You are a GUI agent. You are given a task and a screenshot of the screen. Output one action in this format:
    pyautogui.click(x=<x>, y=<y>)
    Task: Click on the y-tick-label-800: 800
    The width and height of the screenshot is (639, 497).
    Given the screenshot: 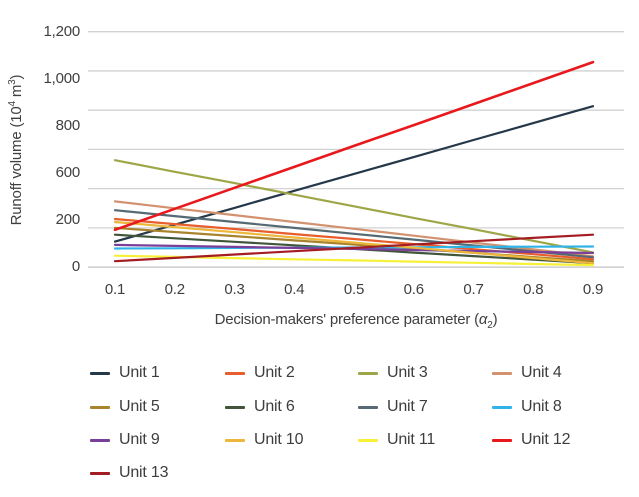 What is the action you would take?
    pyautogui.click(x=68, y=125)
    